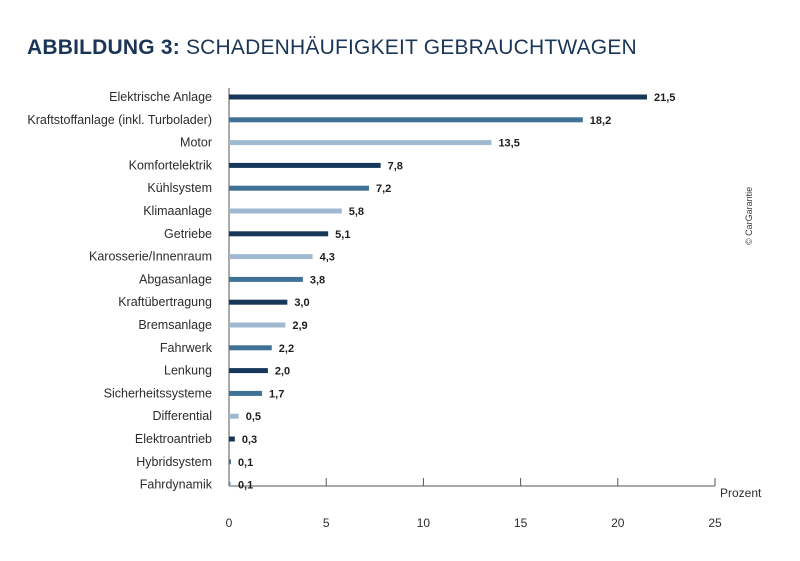  What do you see at coordinates (395, 166) in the screenshot?
I see `value-label: 7,8` at bounding box center [395, 166].